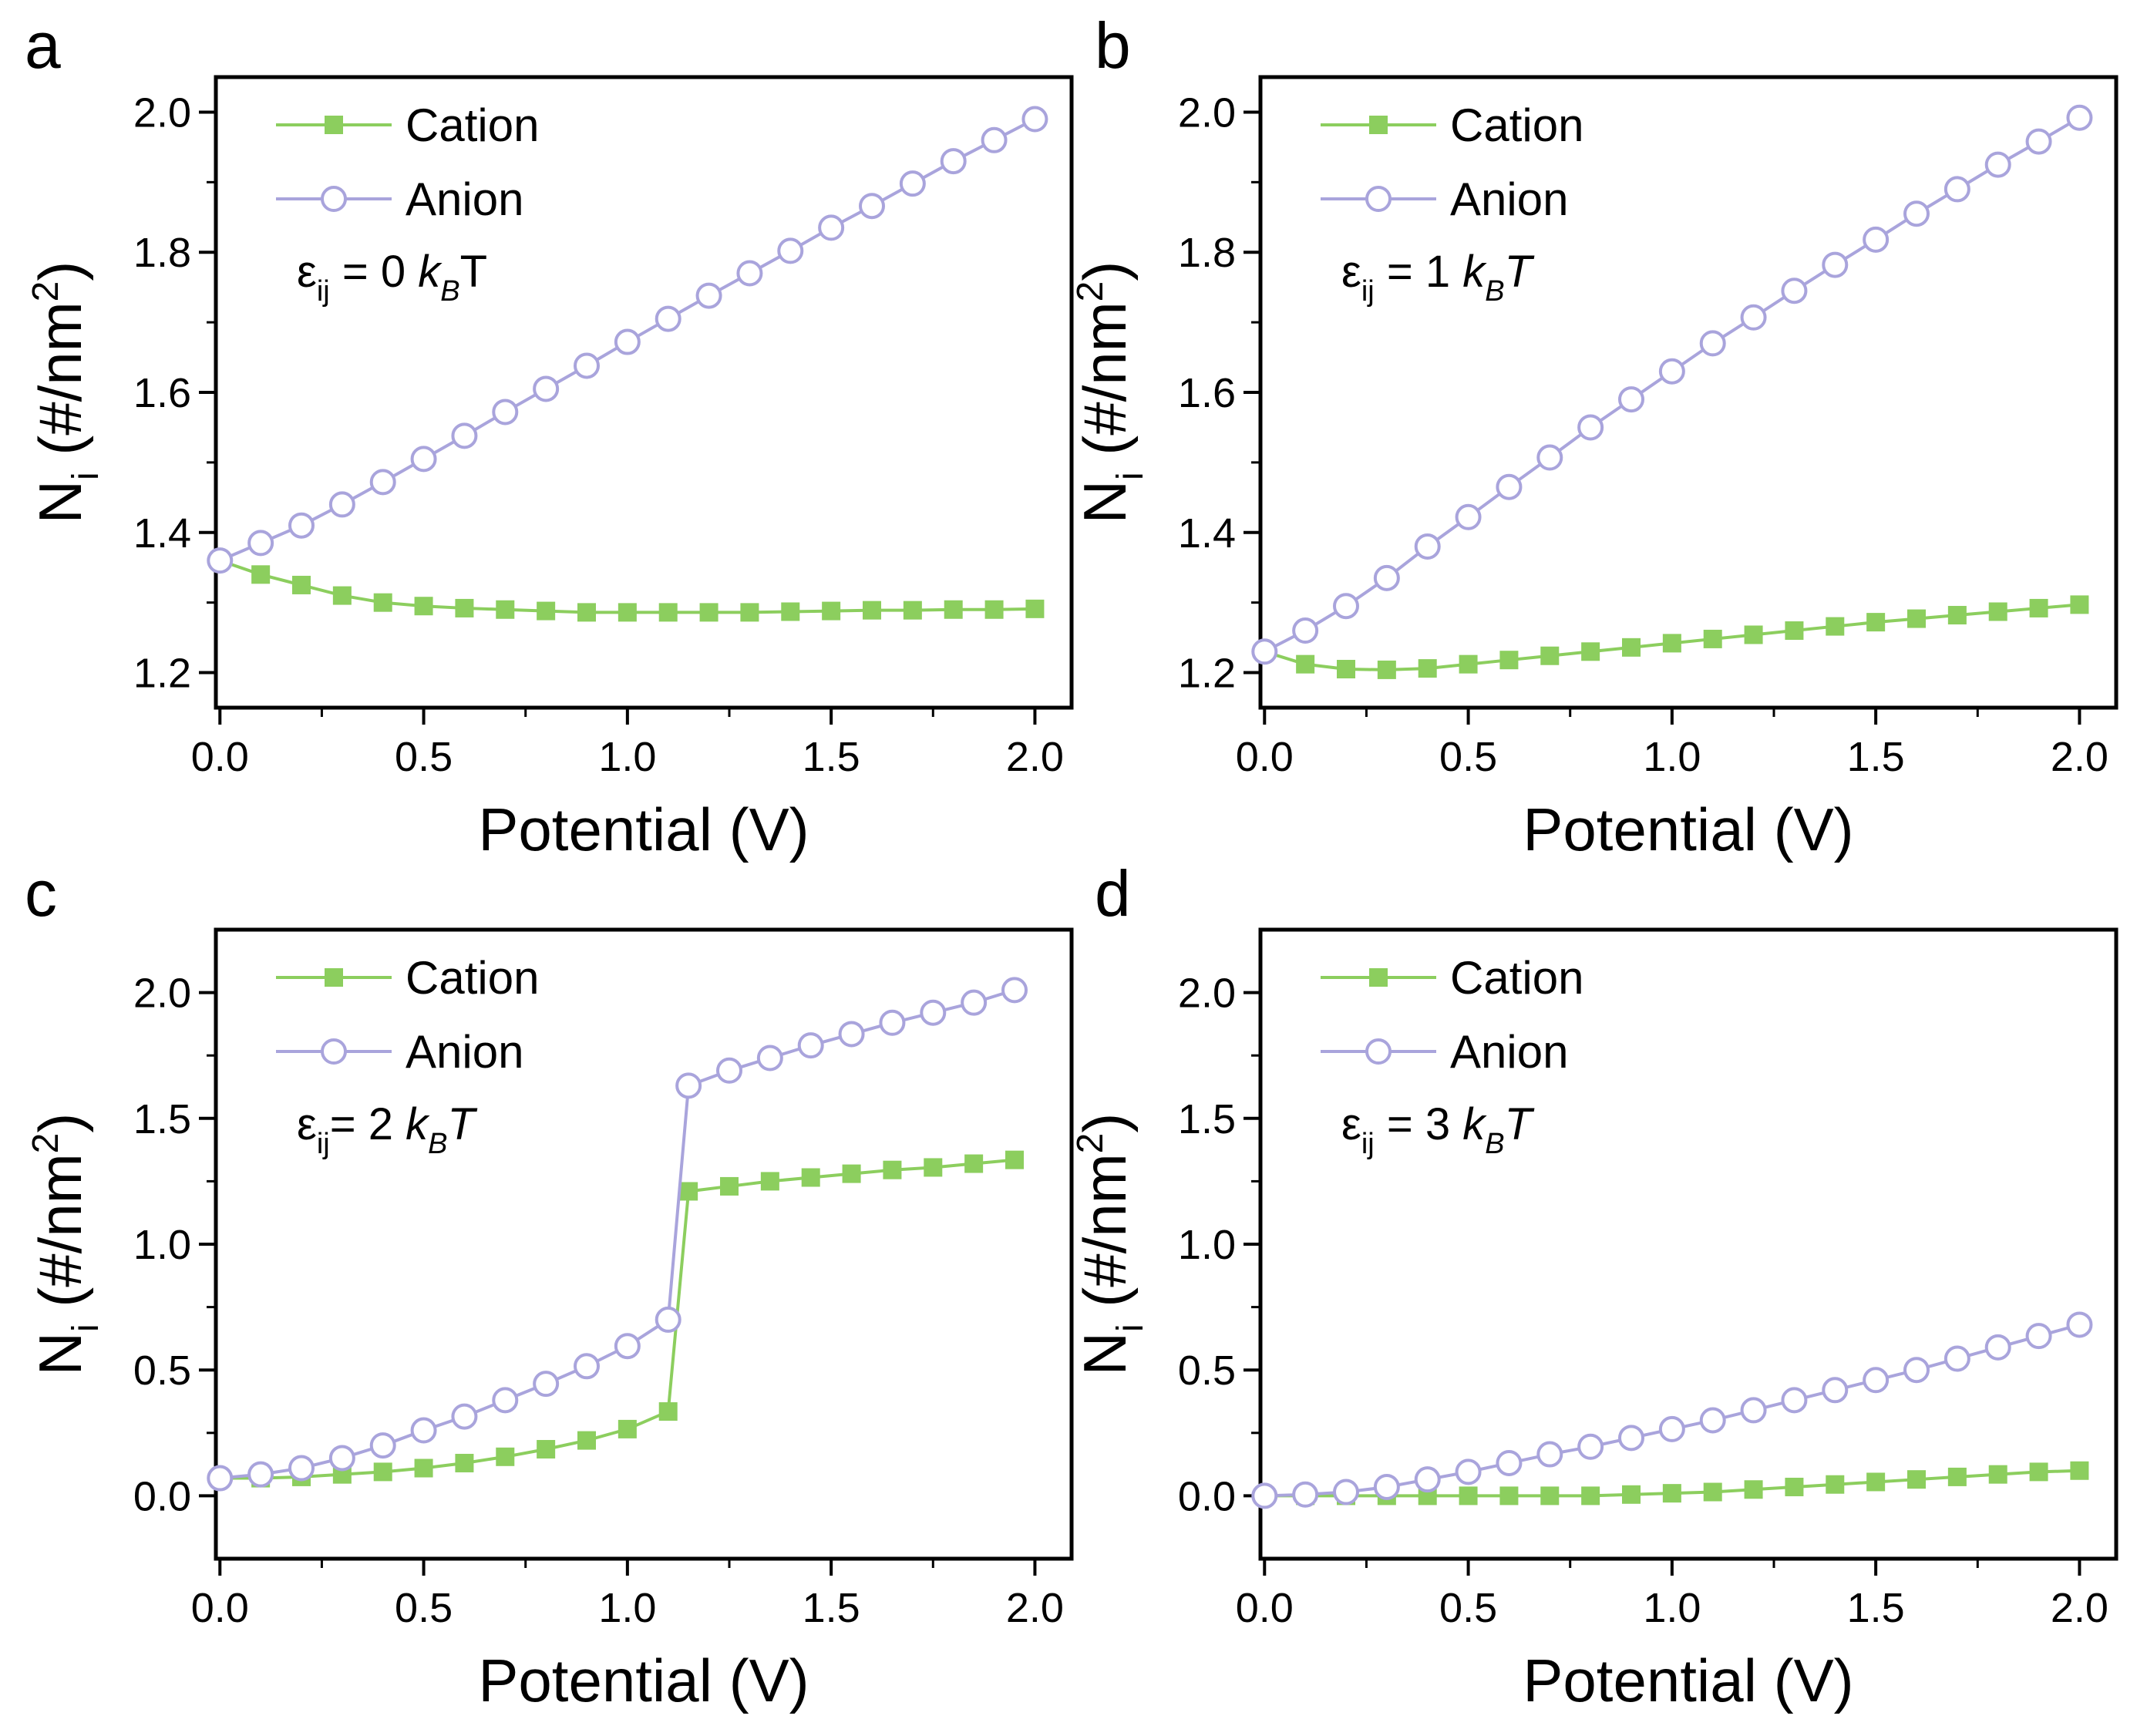 The width and height of the screenshot is (2137, 1736). I want to click on annot-eq: = 1, so click(1418, 272).